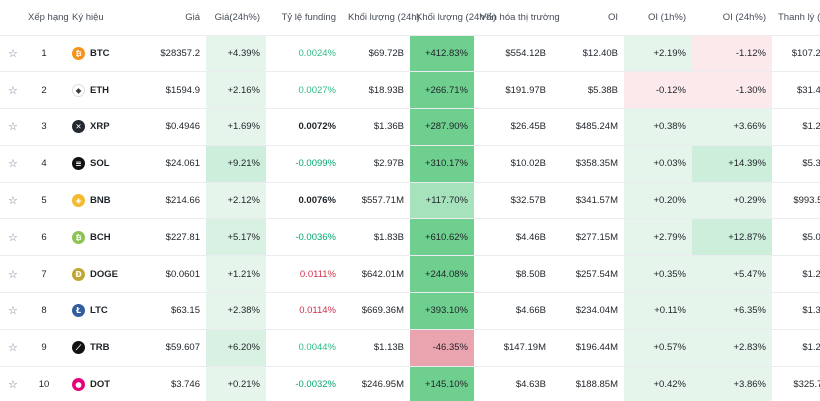 Image resolution: width=820 pixels, height=401 pixels. Describe the element at coordinates (236, 237) in the screenshot. I see `price-change-cell: +5.17%` at that location.